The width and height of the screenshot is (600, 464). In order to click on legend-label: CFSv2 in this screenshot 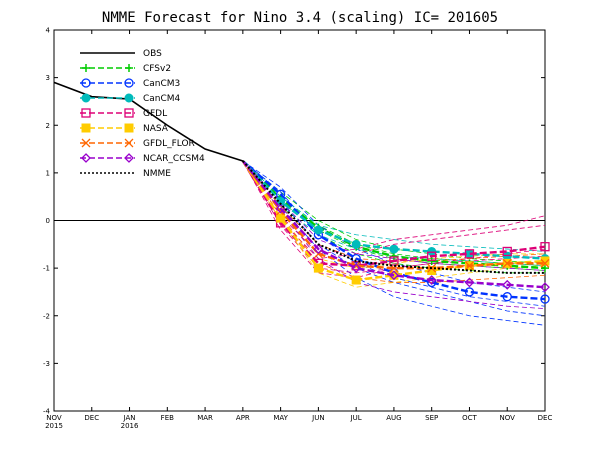, I will do `click(157, 69)`.